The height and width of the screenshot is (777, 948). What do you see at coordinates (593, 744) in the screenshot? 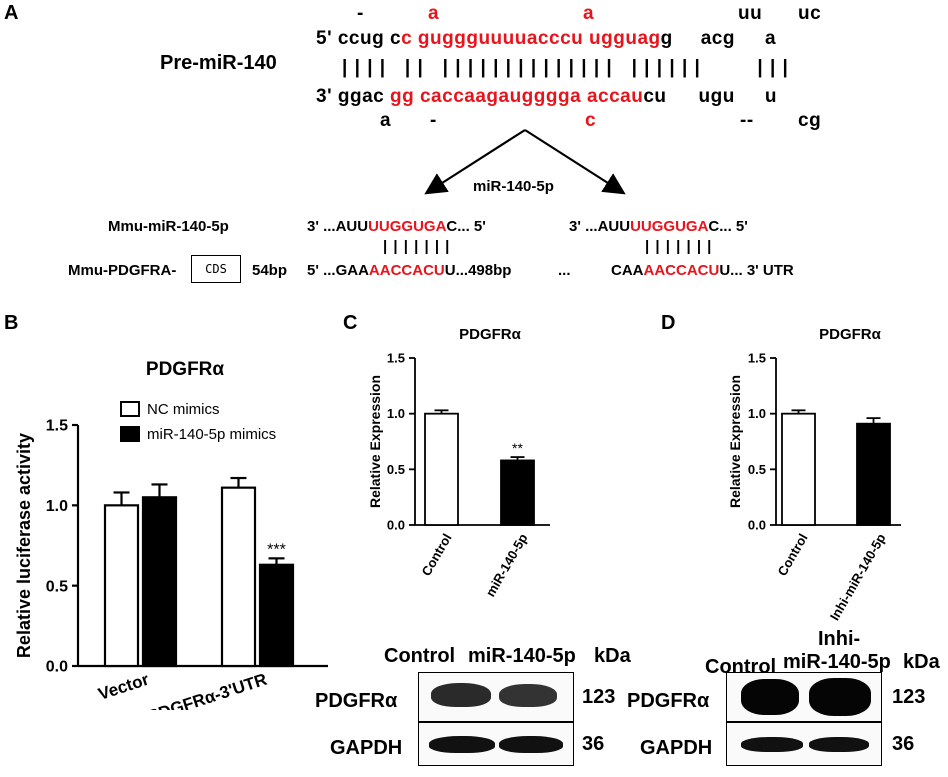
I see `blot-c-kda-2: 36` at bounding box center [593, 744].